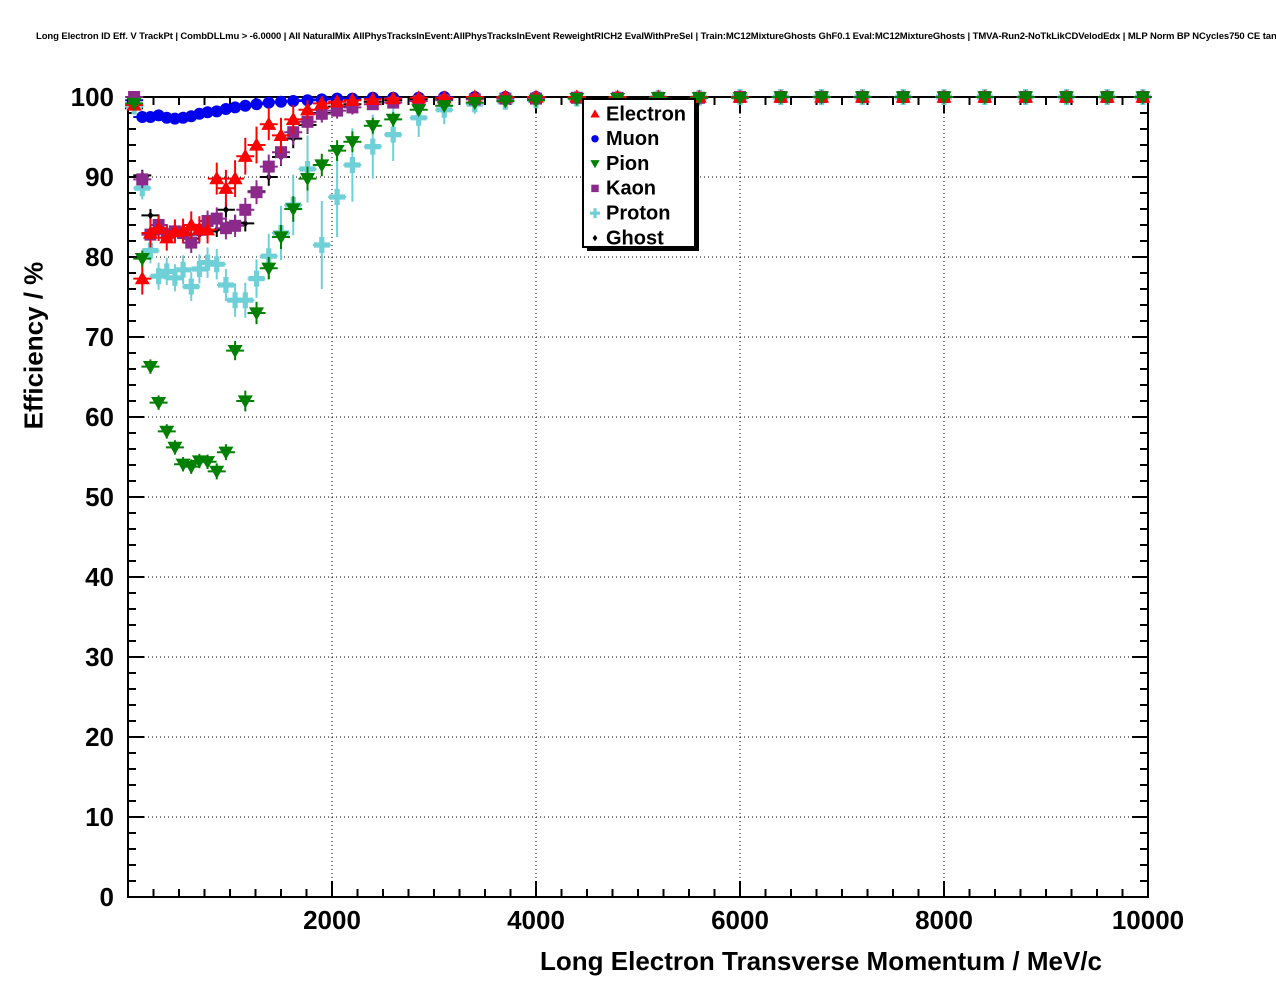  What do you see at coordinates (99, 417) in the screenshot?
I see `y-tick-label: 60` at bounding box center [99, 417].